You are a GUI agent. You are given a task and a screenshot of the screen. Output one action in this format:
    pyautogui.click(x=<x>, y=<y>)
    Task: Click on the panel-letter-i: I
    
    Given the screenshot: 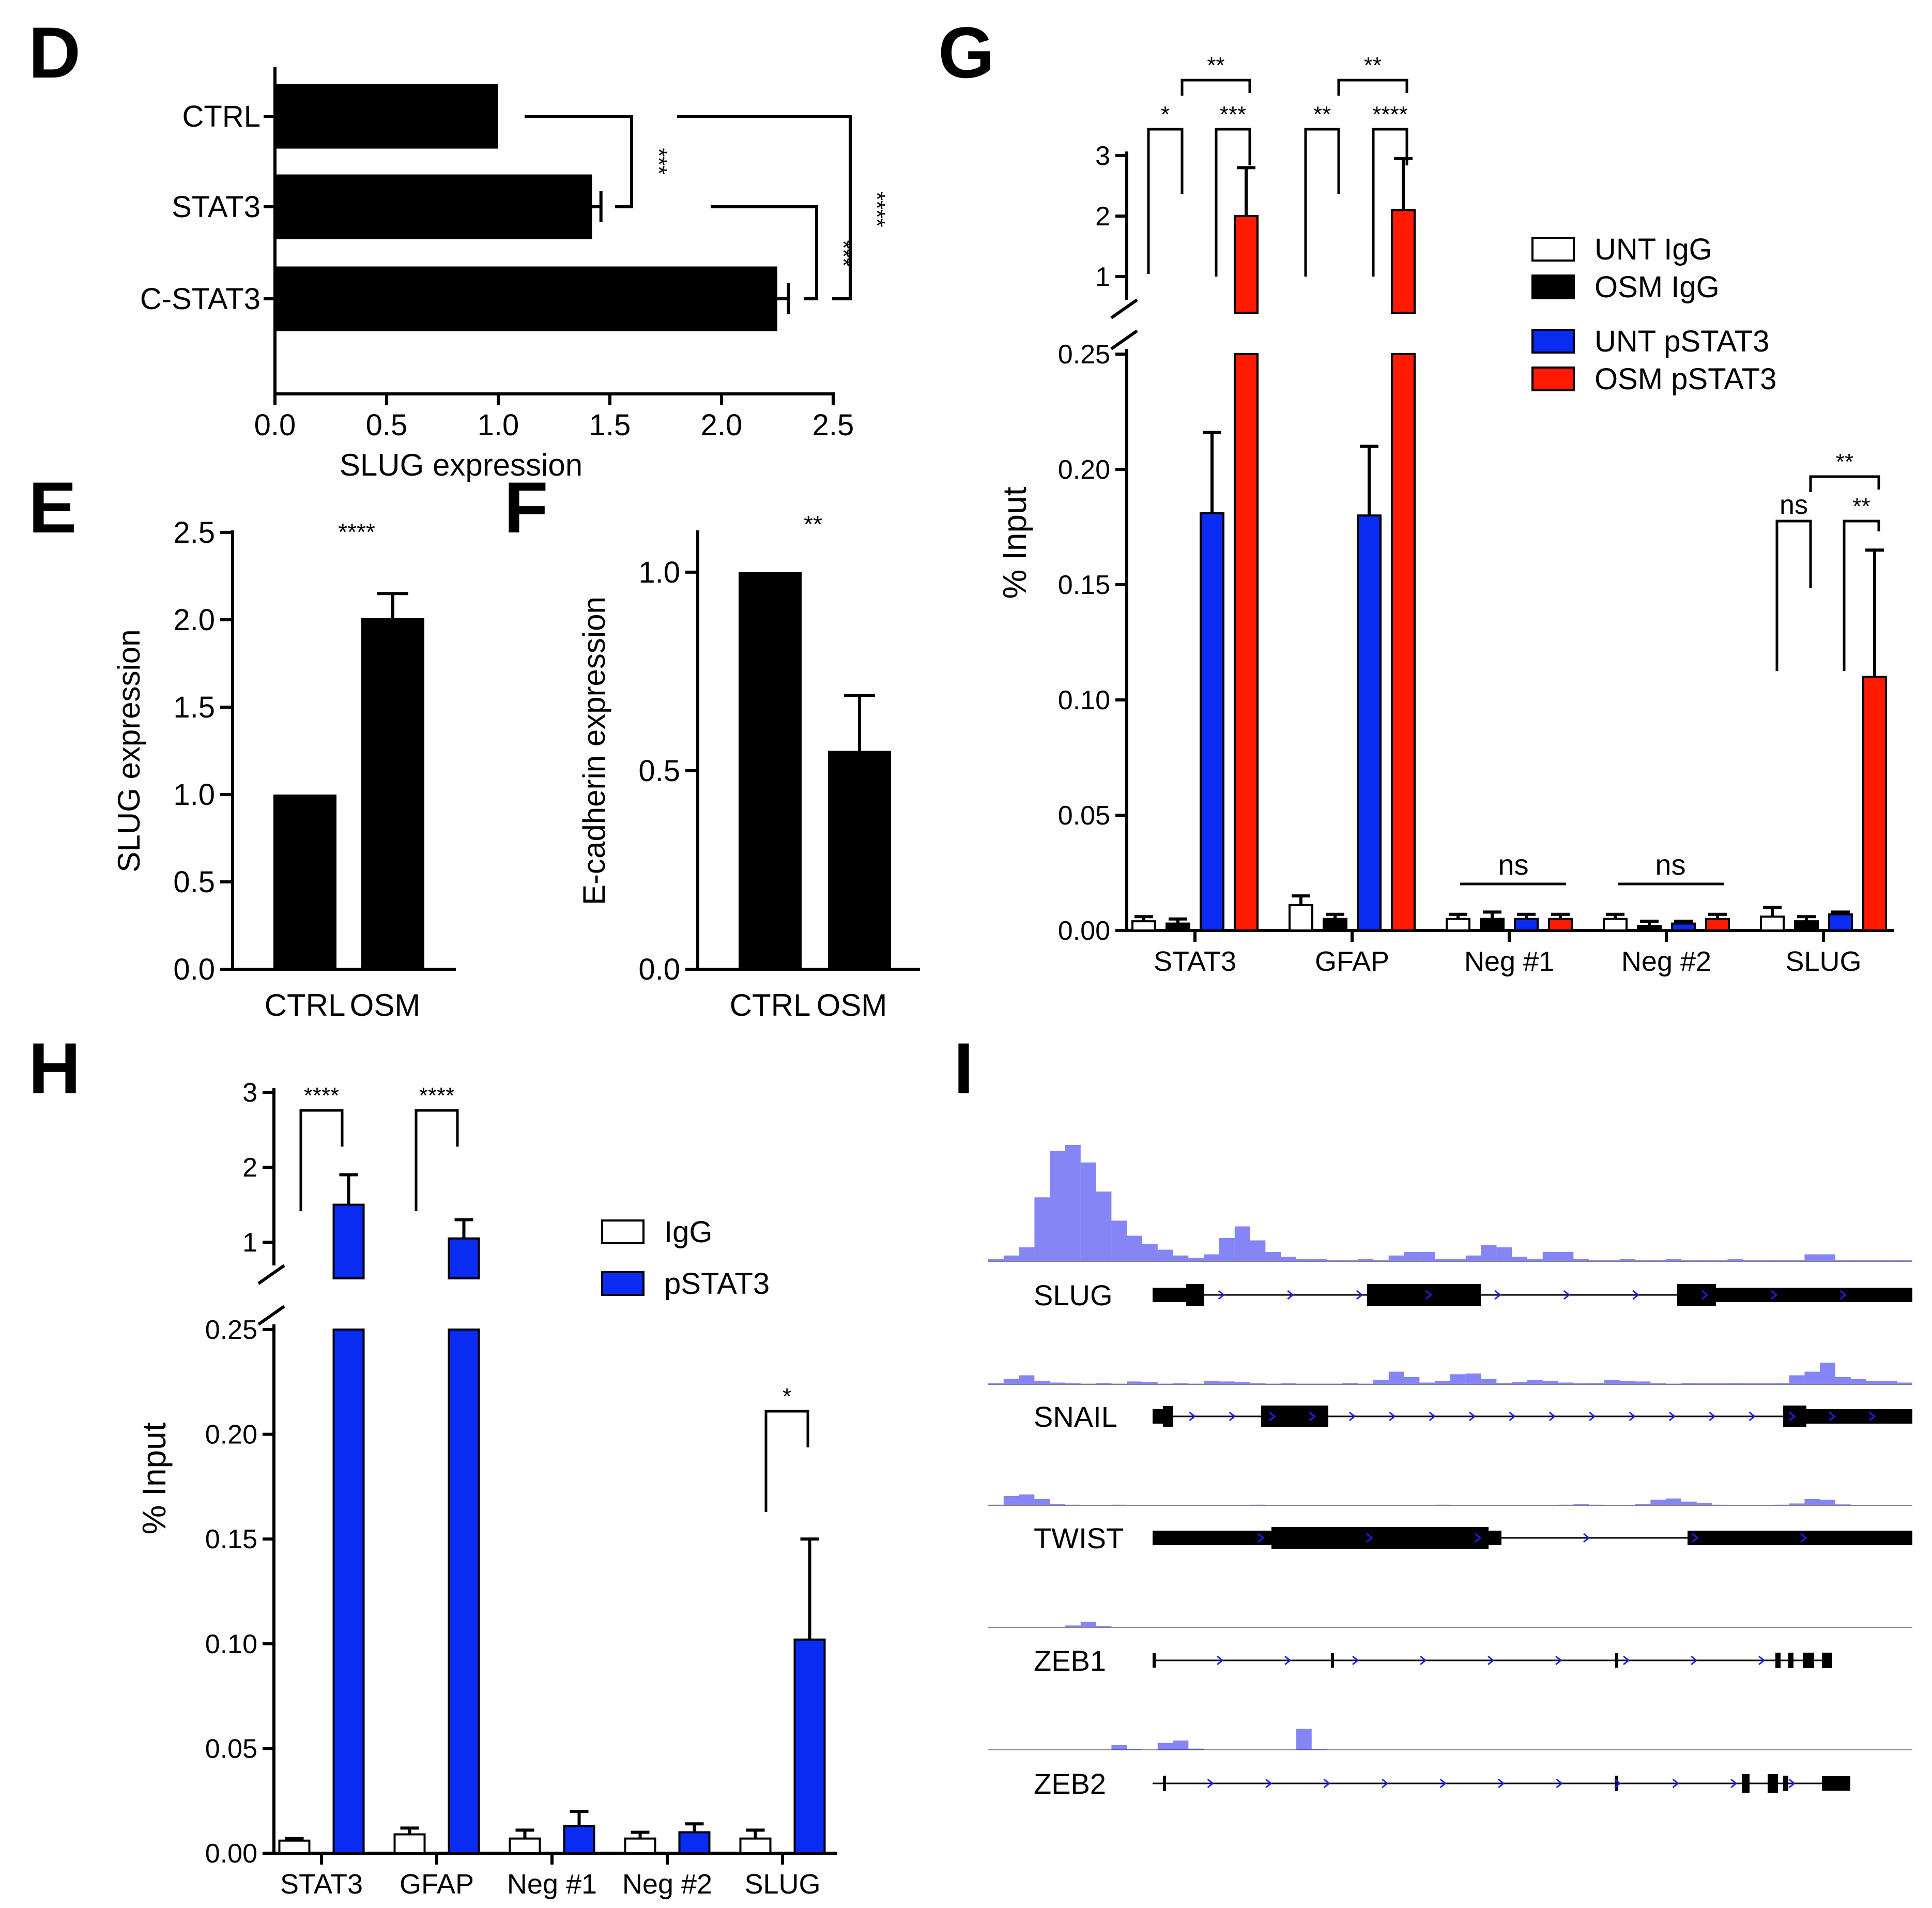 What is the action you would take?
    pyautogui.click(x=964, y=1068)
    